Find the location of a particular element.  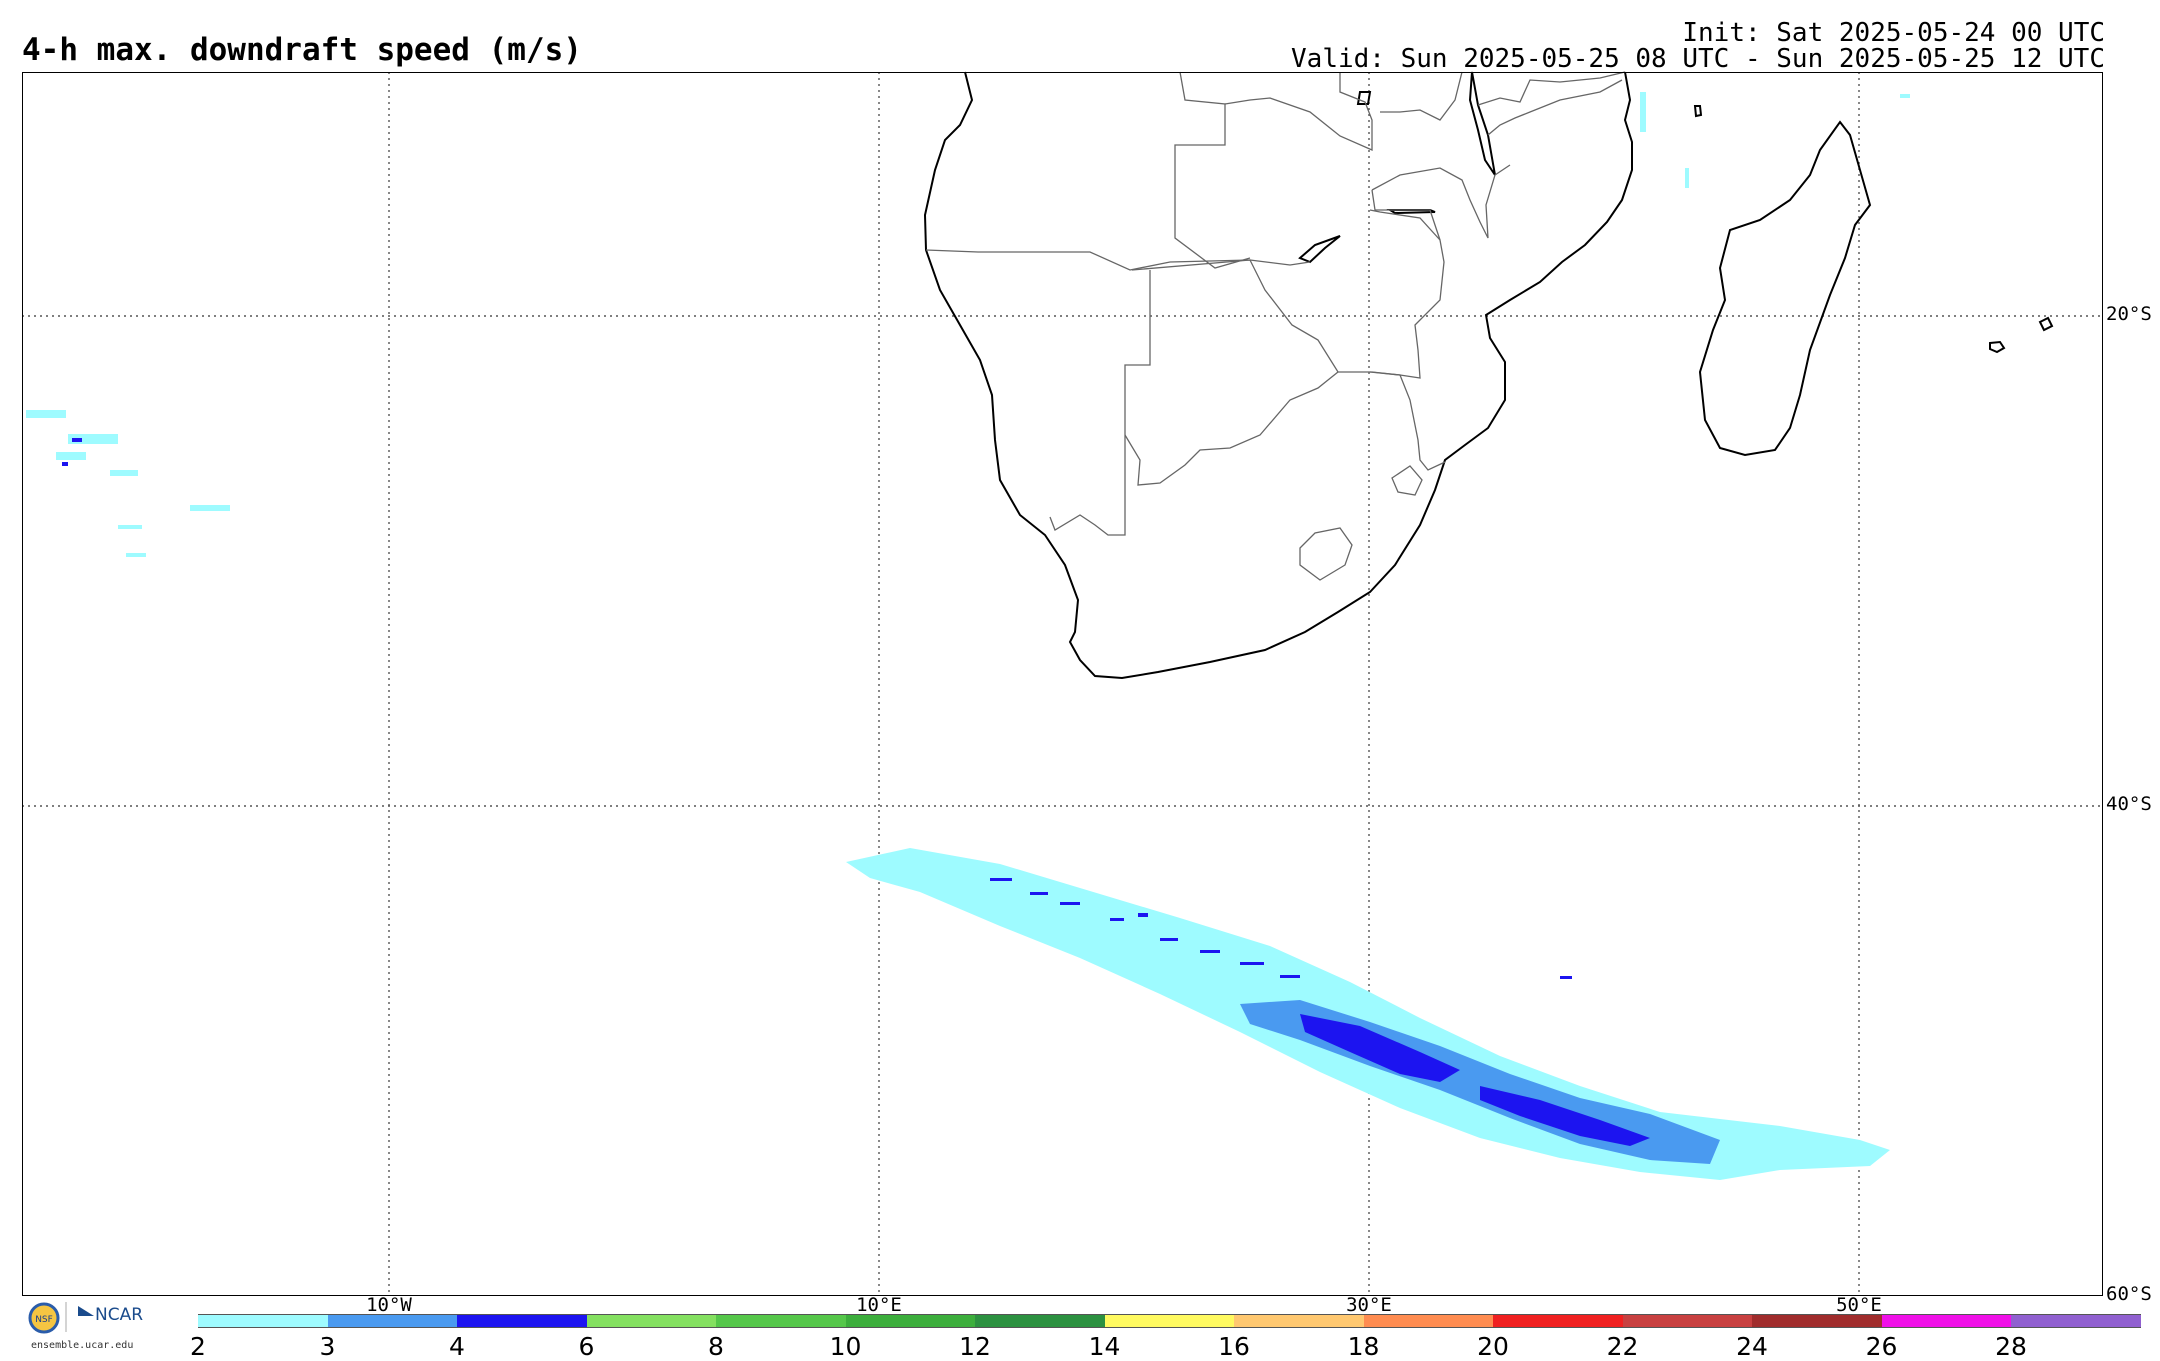

lat-label-40s: 40°S is located at coordinates (2129, 804).